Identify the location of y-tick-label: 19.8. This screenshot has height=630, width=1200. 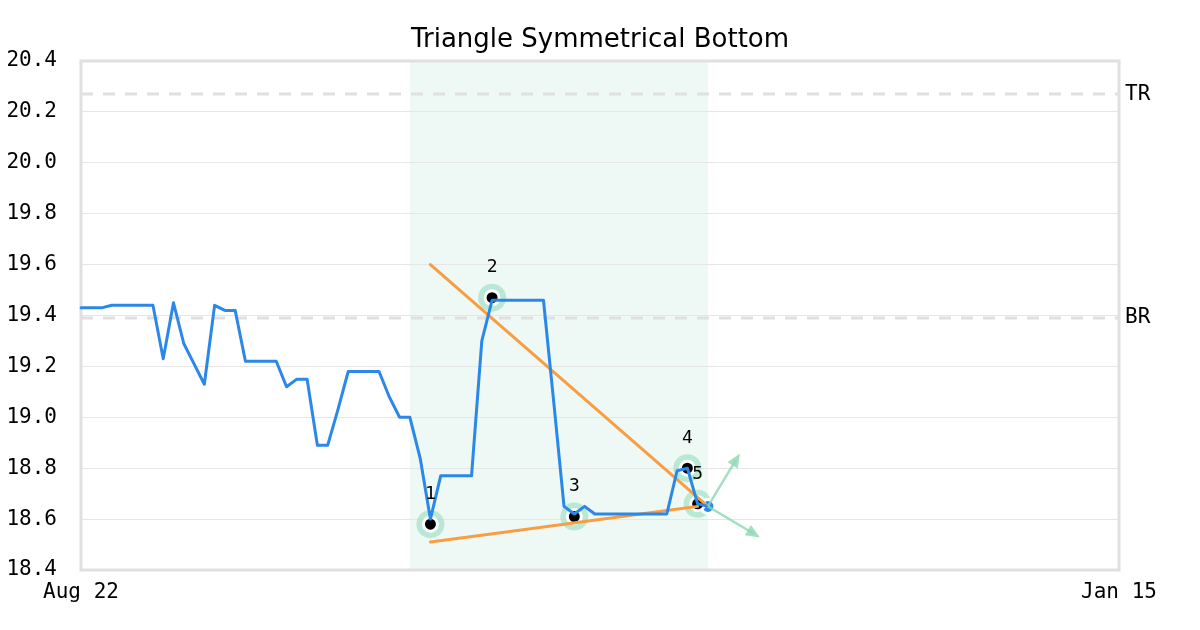
(31, 212).